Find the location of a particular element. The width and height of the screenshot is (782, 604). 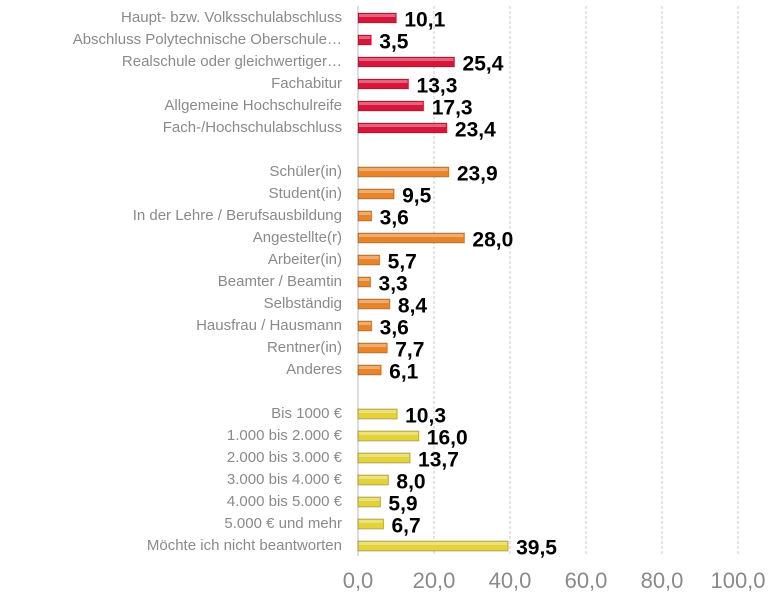

x-tick-label: 80,0 is located at coordinates (662, 580).